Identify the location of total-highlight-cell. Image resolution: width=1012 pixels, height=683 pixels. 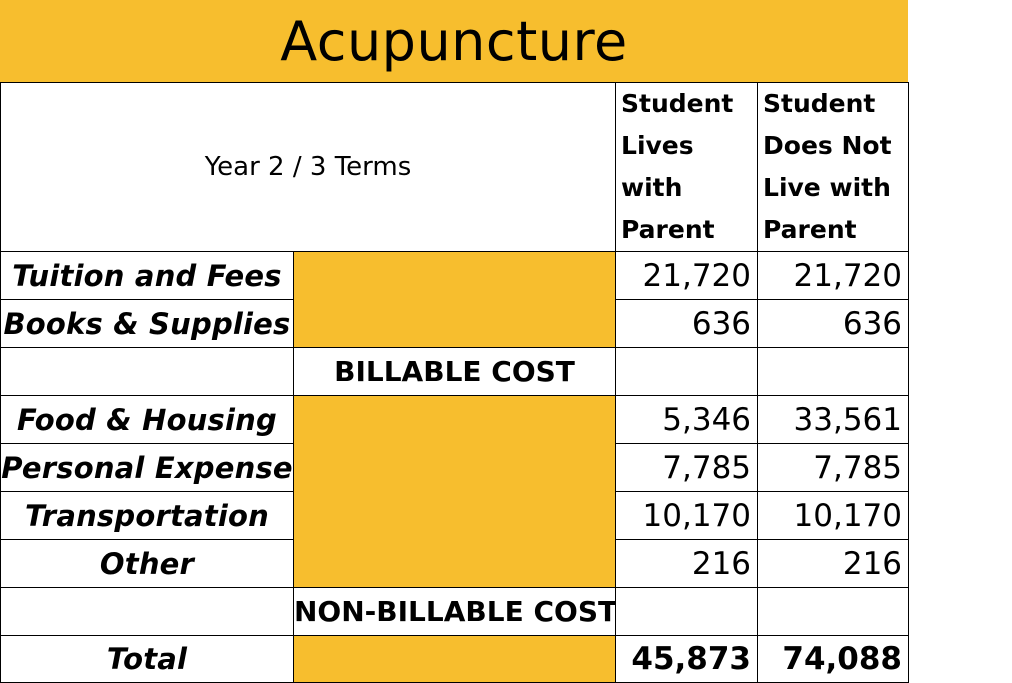
(454, 659).